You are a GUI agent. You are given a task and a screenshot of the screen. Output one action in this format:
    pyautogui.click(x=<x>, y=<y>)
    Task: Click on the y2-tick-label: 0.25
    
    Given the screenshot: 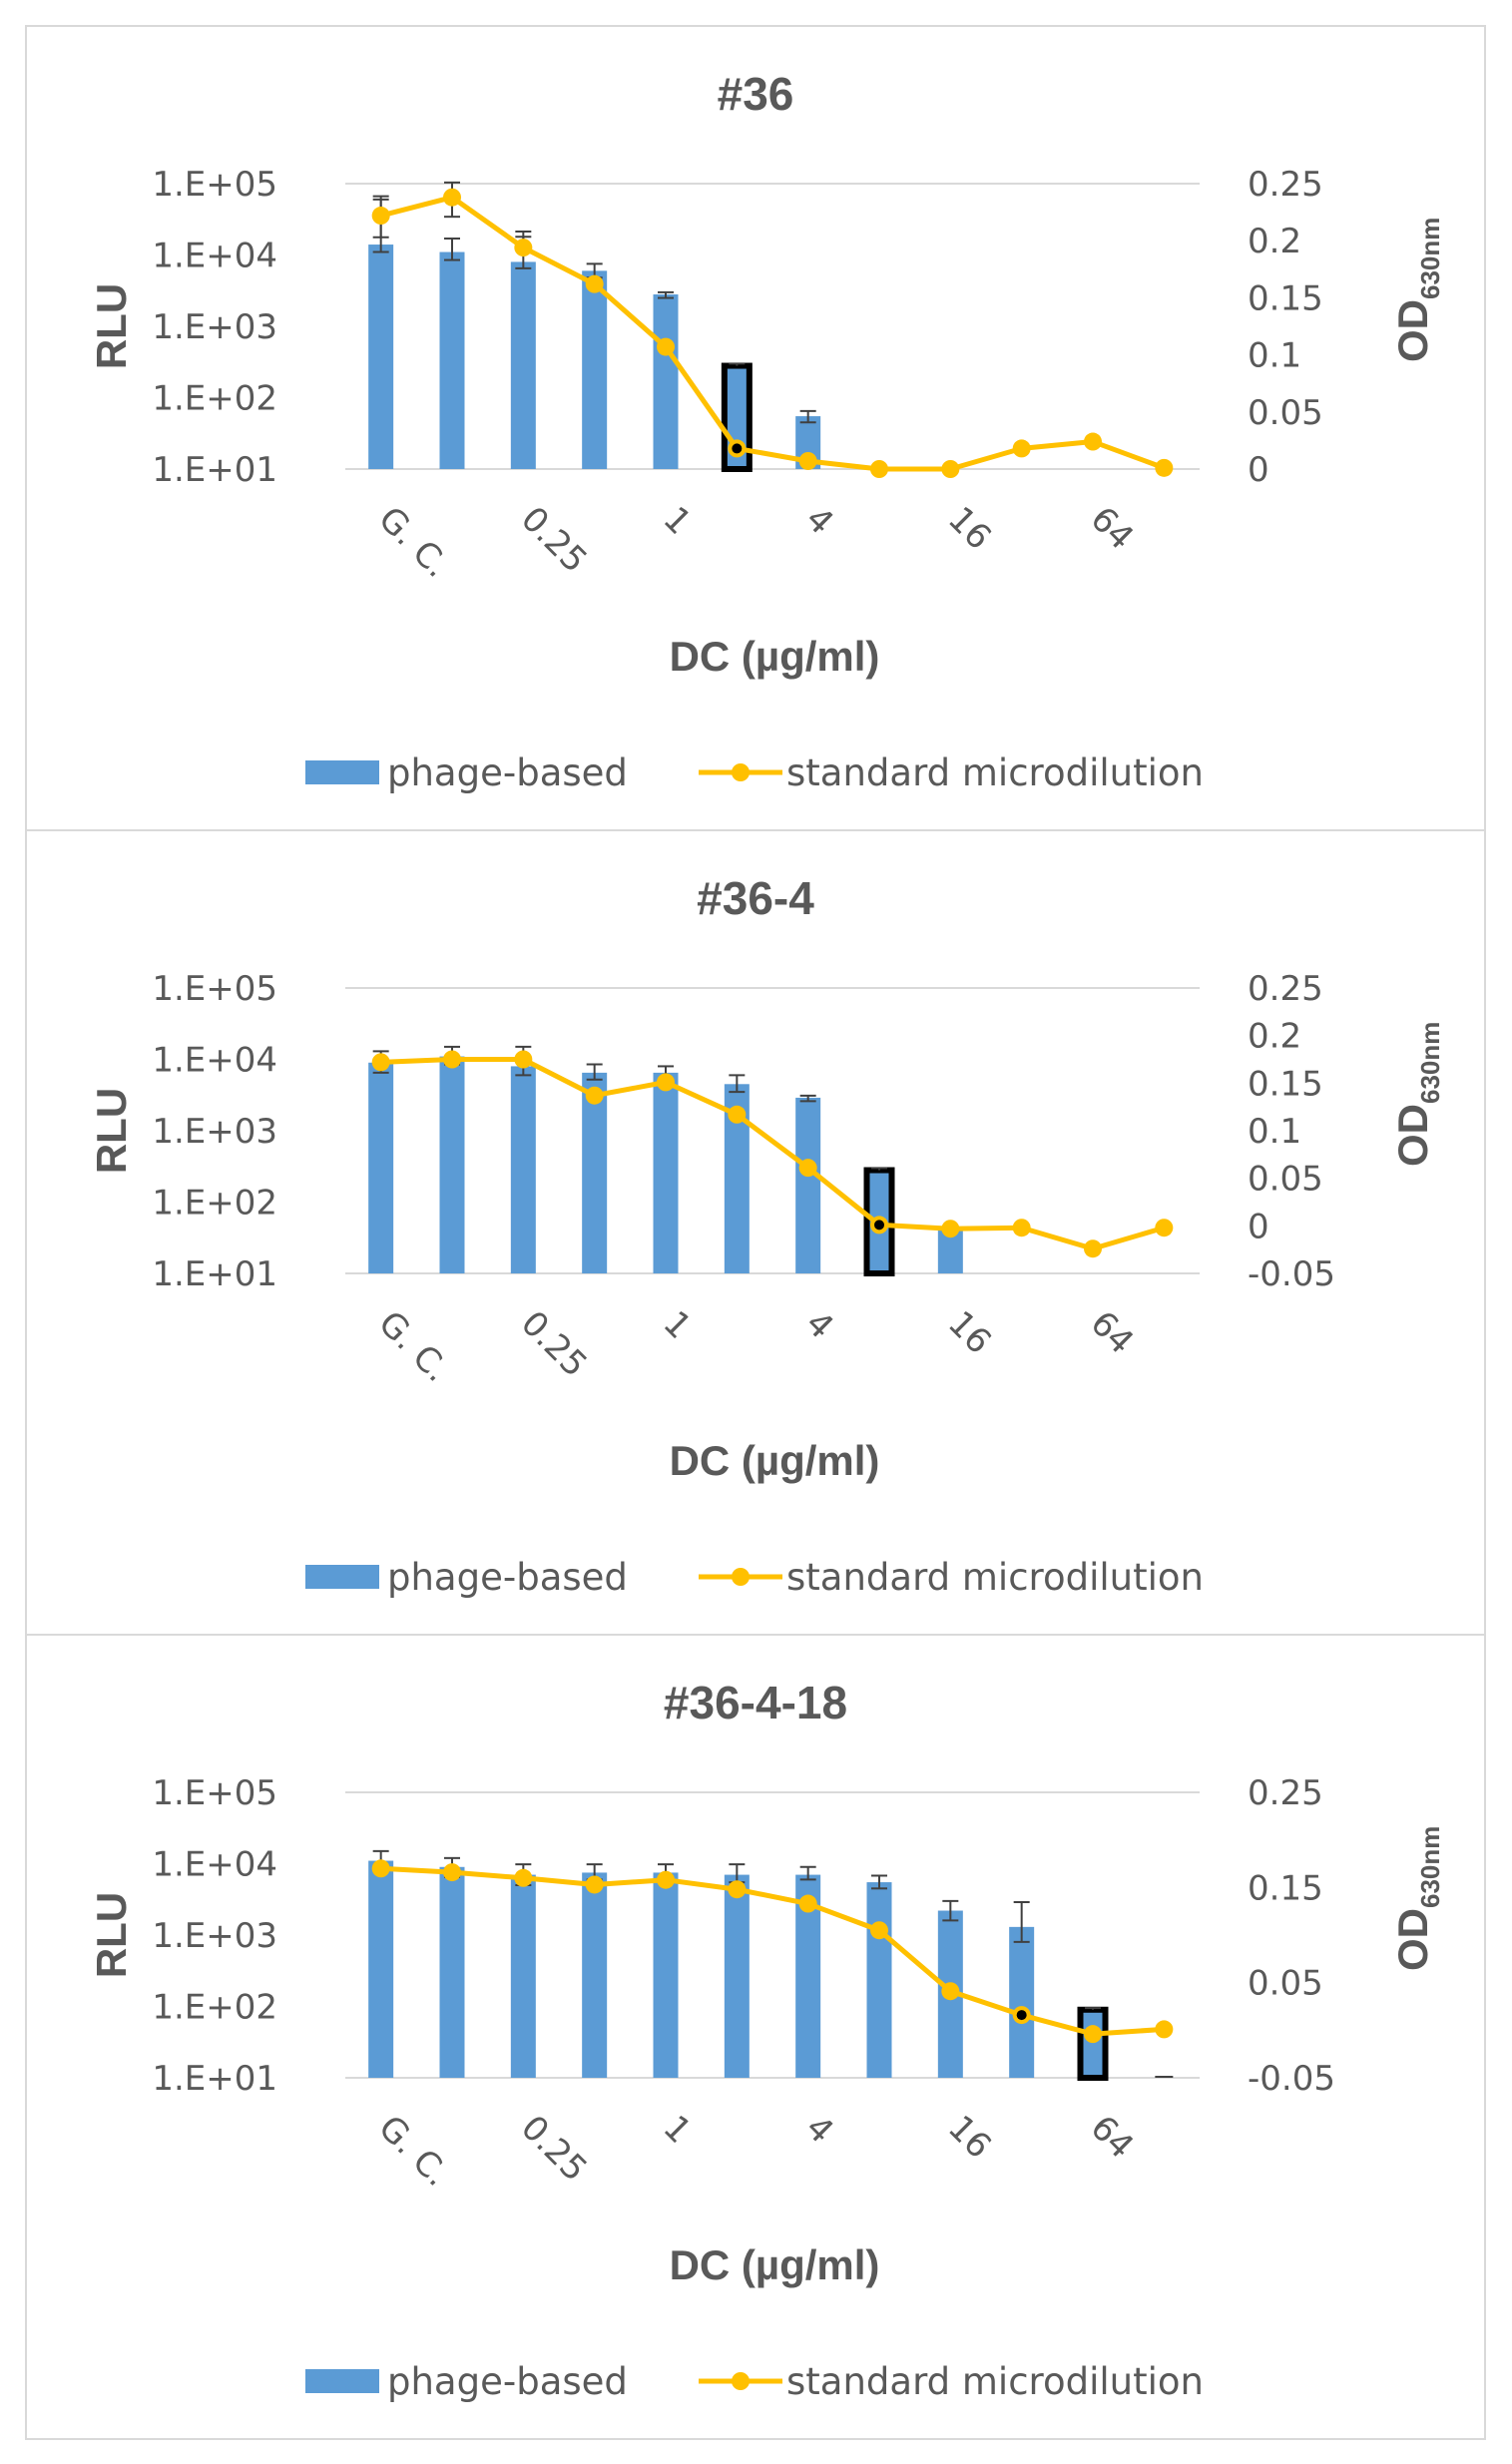 What is the action you would take?
    pyautogui.click(x=1285, y=989)
    